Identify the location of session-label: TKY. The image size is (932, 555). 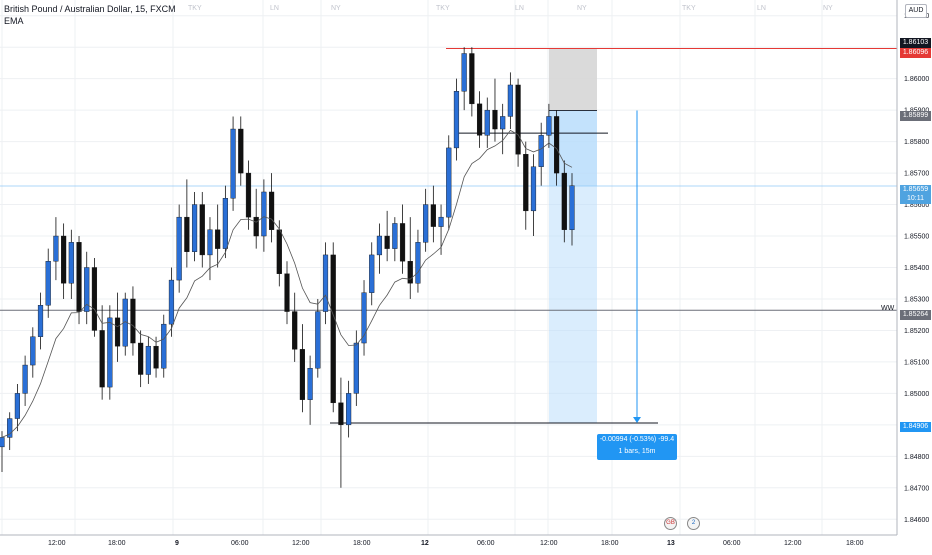
(689, 8).